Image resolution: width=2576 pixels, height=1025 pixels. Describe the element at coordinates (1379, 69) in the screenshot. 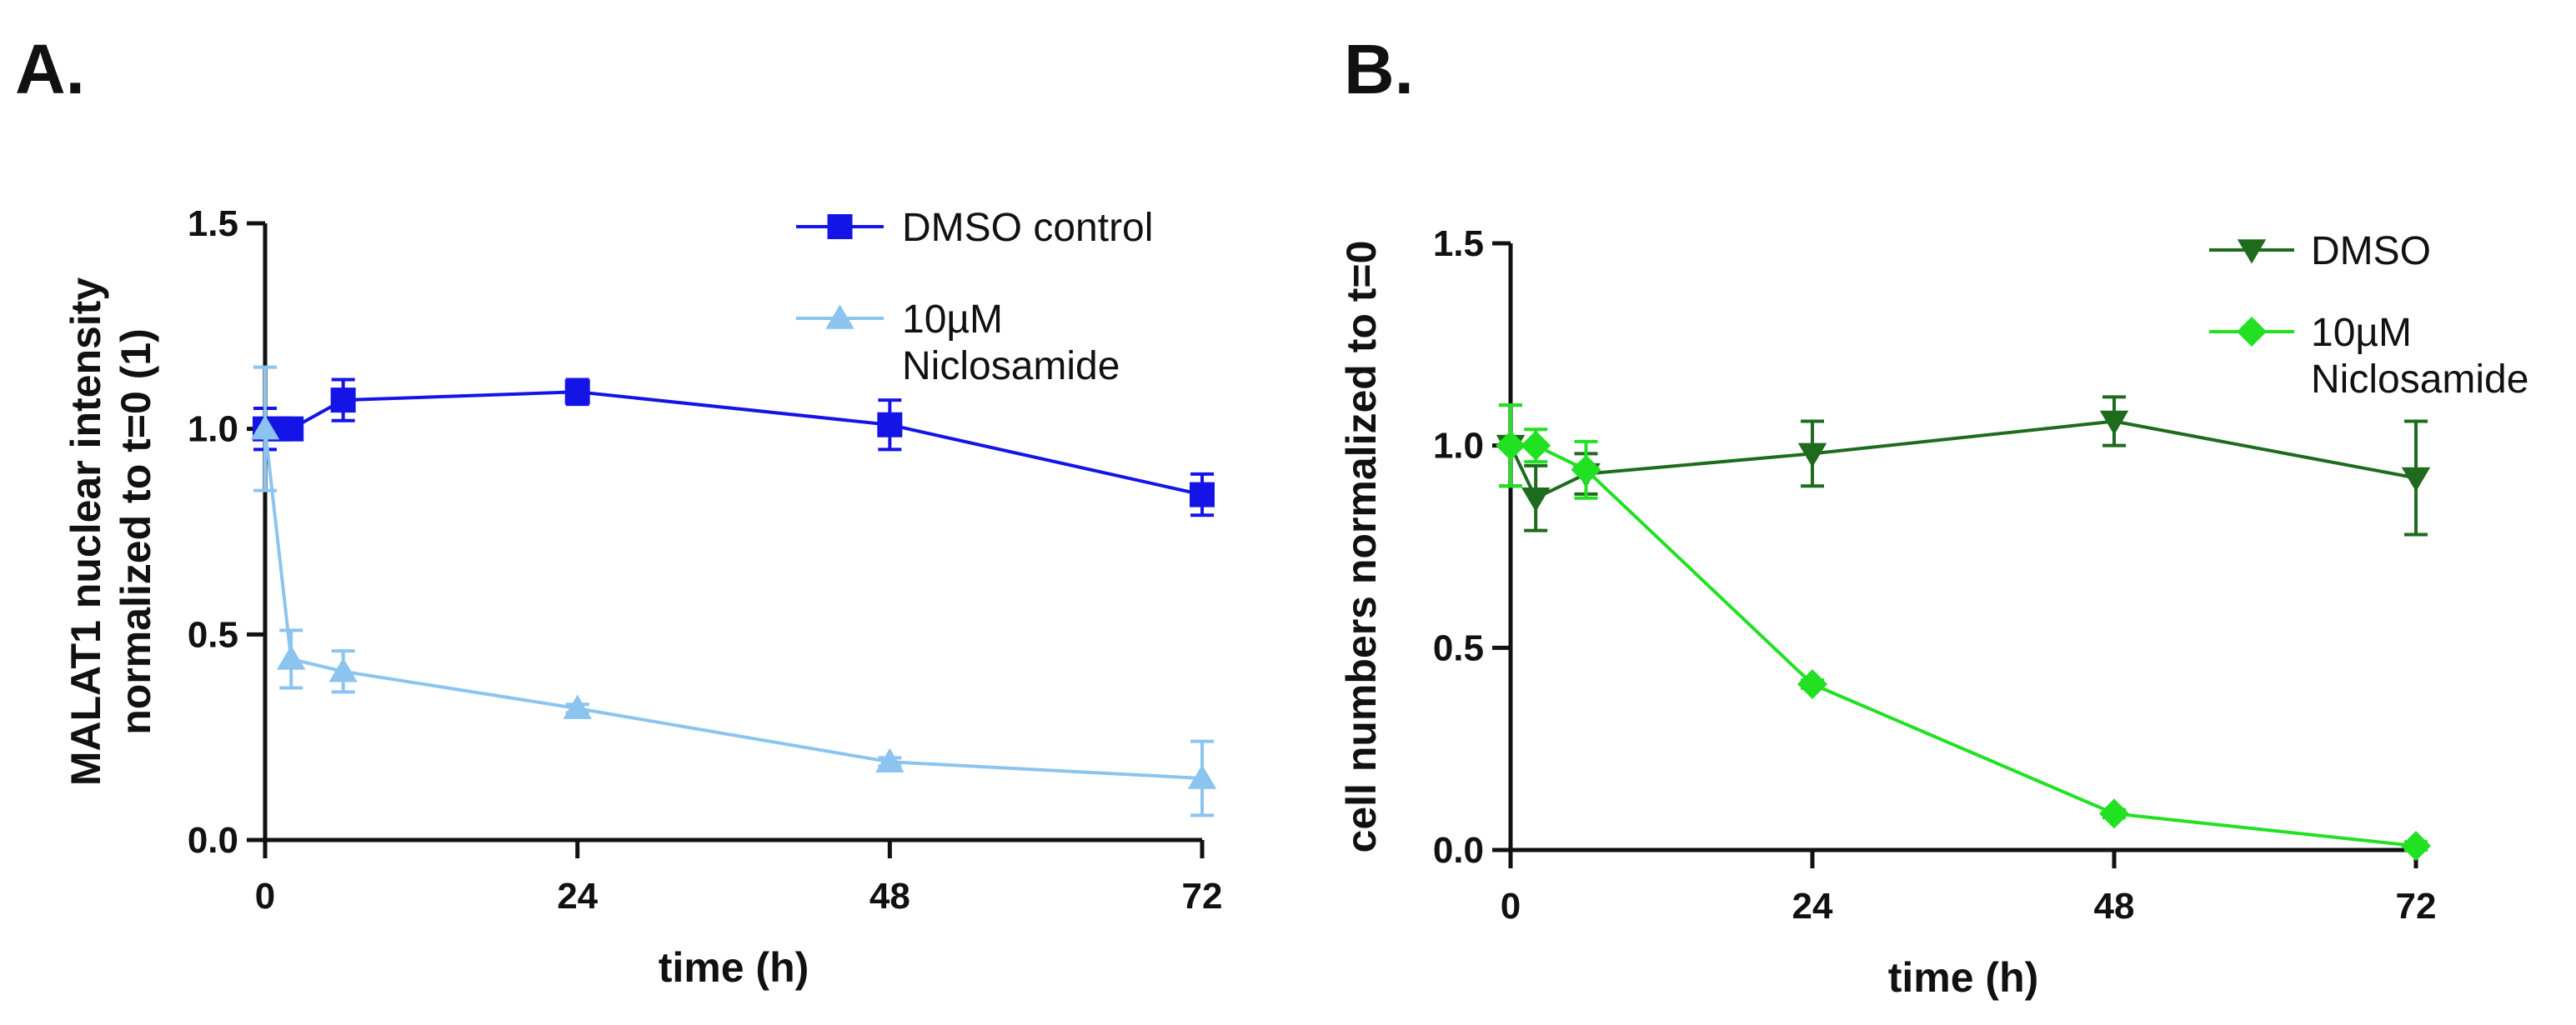

I see `panel-label: B.` at that location.